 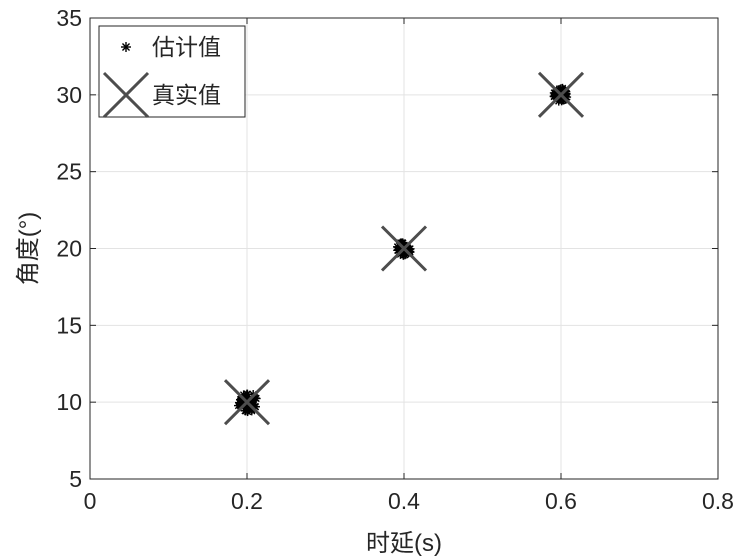 I want to click on y-tick-label: 25, so click(x=69, y=172).